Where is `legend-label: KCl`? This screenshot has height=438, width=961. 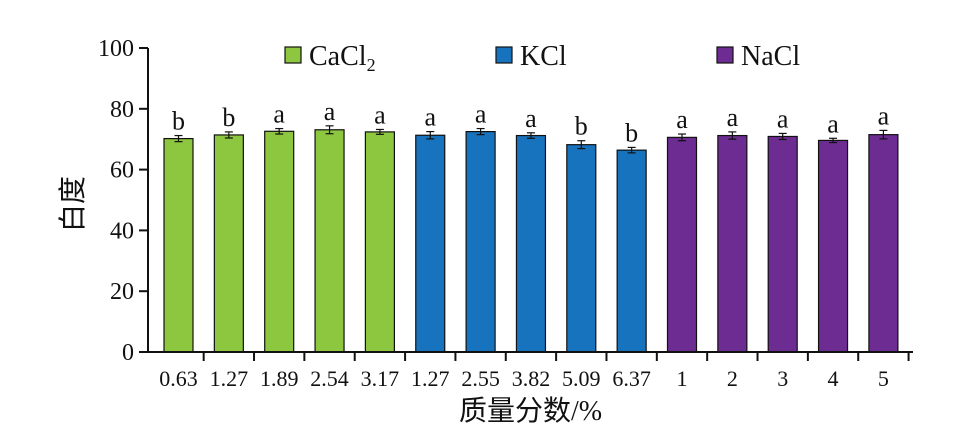
legend-label: KCl is located at coordinates (543, 56).